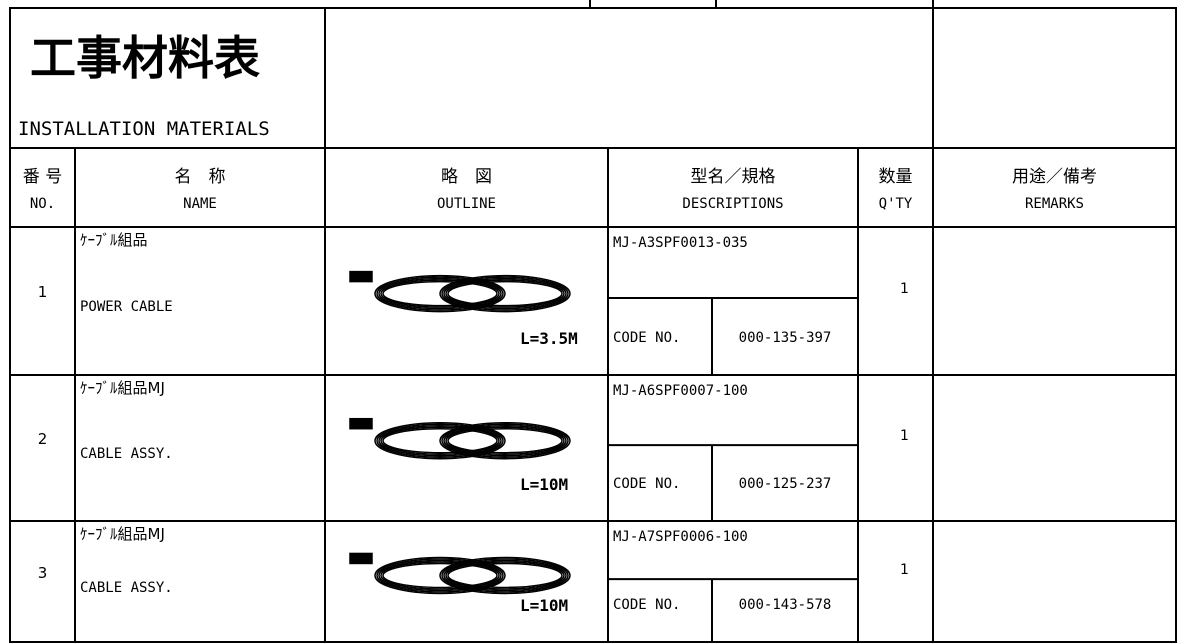 The height and width of the screenshot is (644, 1187). Describe the element at coordinates (895, 177) in the screenshot. I see `column-header-ja: 数量` at that location.